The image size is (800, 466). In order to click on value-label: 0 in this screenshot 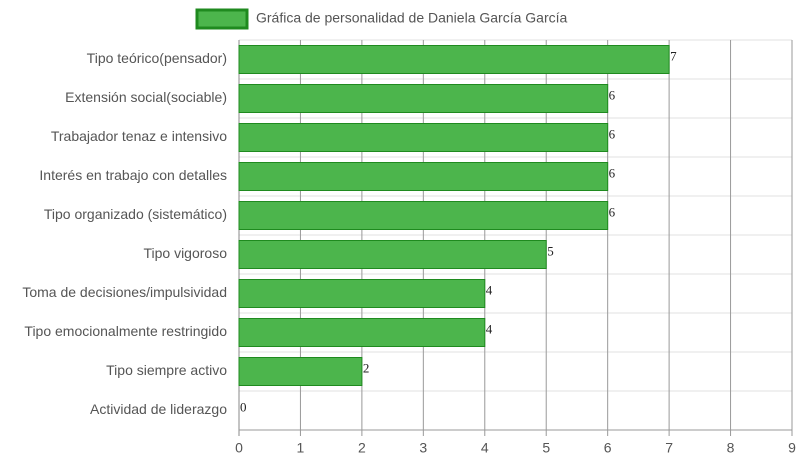, I will do `click(243, 406)`.